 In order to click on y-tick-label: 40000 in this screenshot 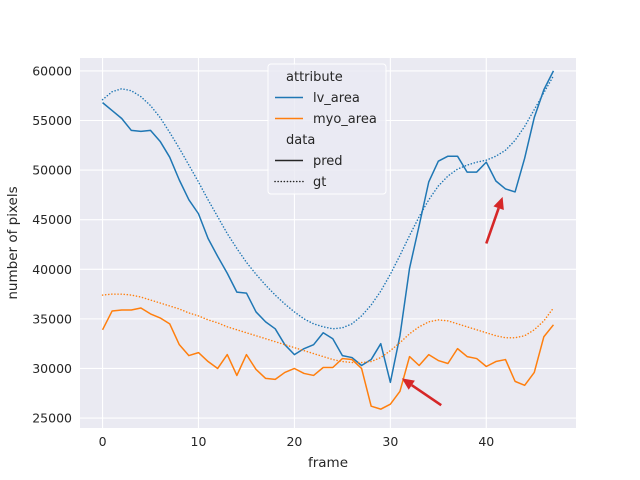, I will do `click(52, 269)`.